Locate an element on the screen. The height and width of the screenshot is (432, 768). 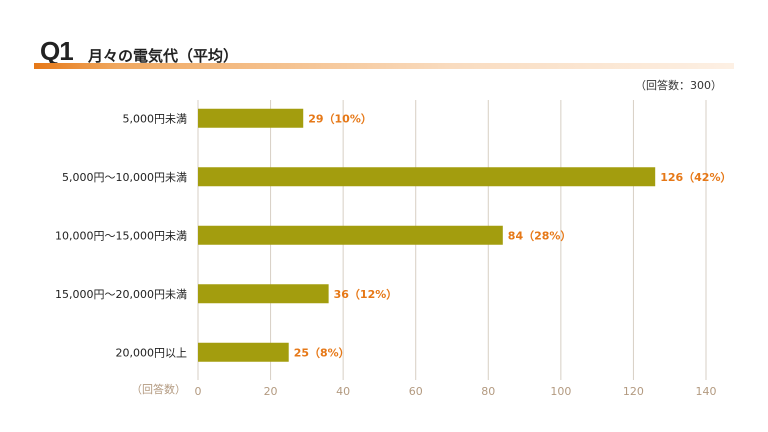
category-label: 15,000円～20,000円未満 is located at coordinates (121, 294).